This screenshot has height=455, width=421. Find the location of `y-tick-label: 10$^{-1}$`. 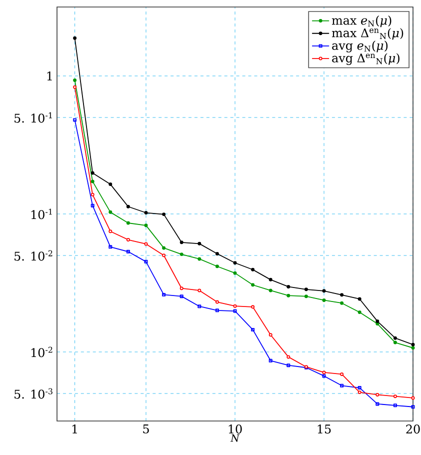

y-tick-label: 10$^{-1}$ is located at coordinates (41, 214).